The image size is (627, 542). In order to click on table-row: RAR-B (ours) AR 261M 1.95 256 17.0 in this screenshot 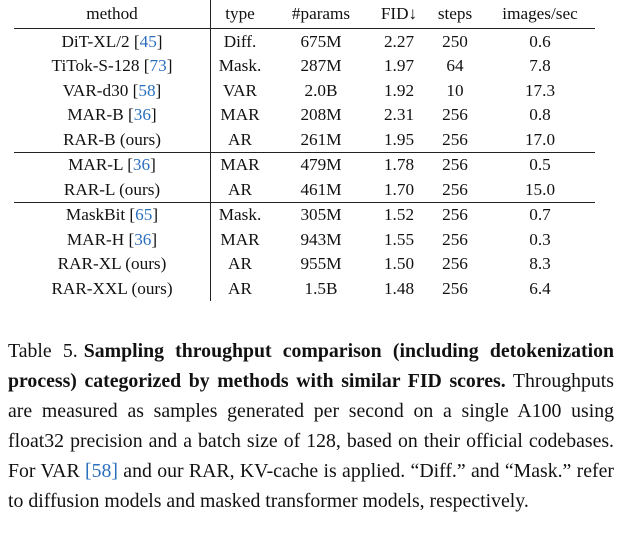, I will do `click(304, 140)`.